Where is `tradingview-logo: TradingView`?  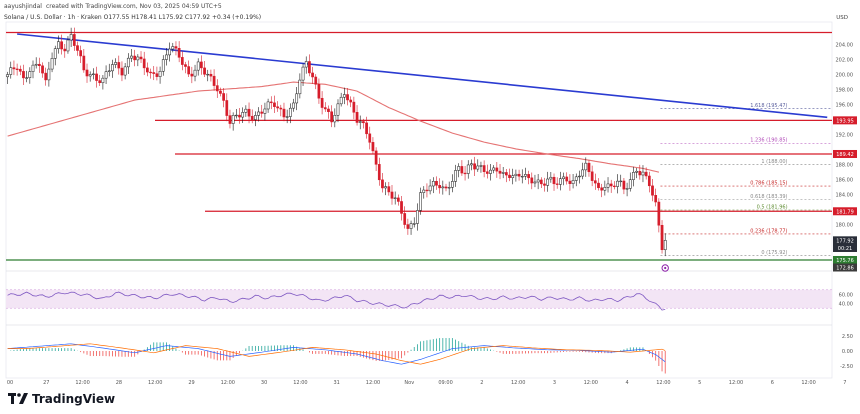 tradingview-logo: TradingView is located at coordinates (61, 399).